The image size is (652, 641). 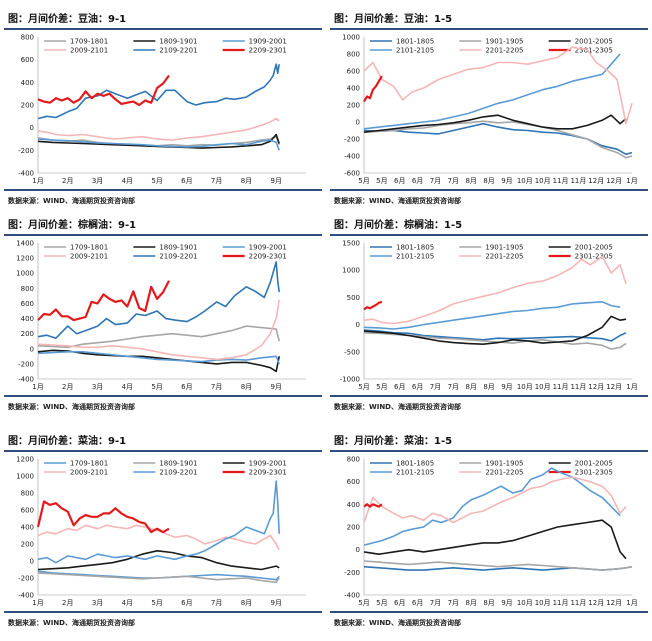 I want to click on legend-item: 2009-2101, so click(x=76, y=473).